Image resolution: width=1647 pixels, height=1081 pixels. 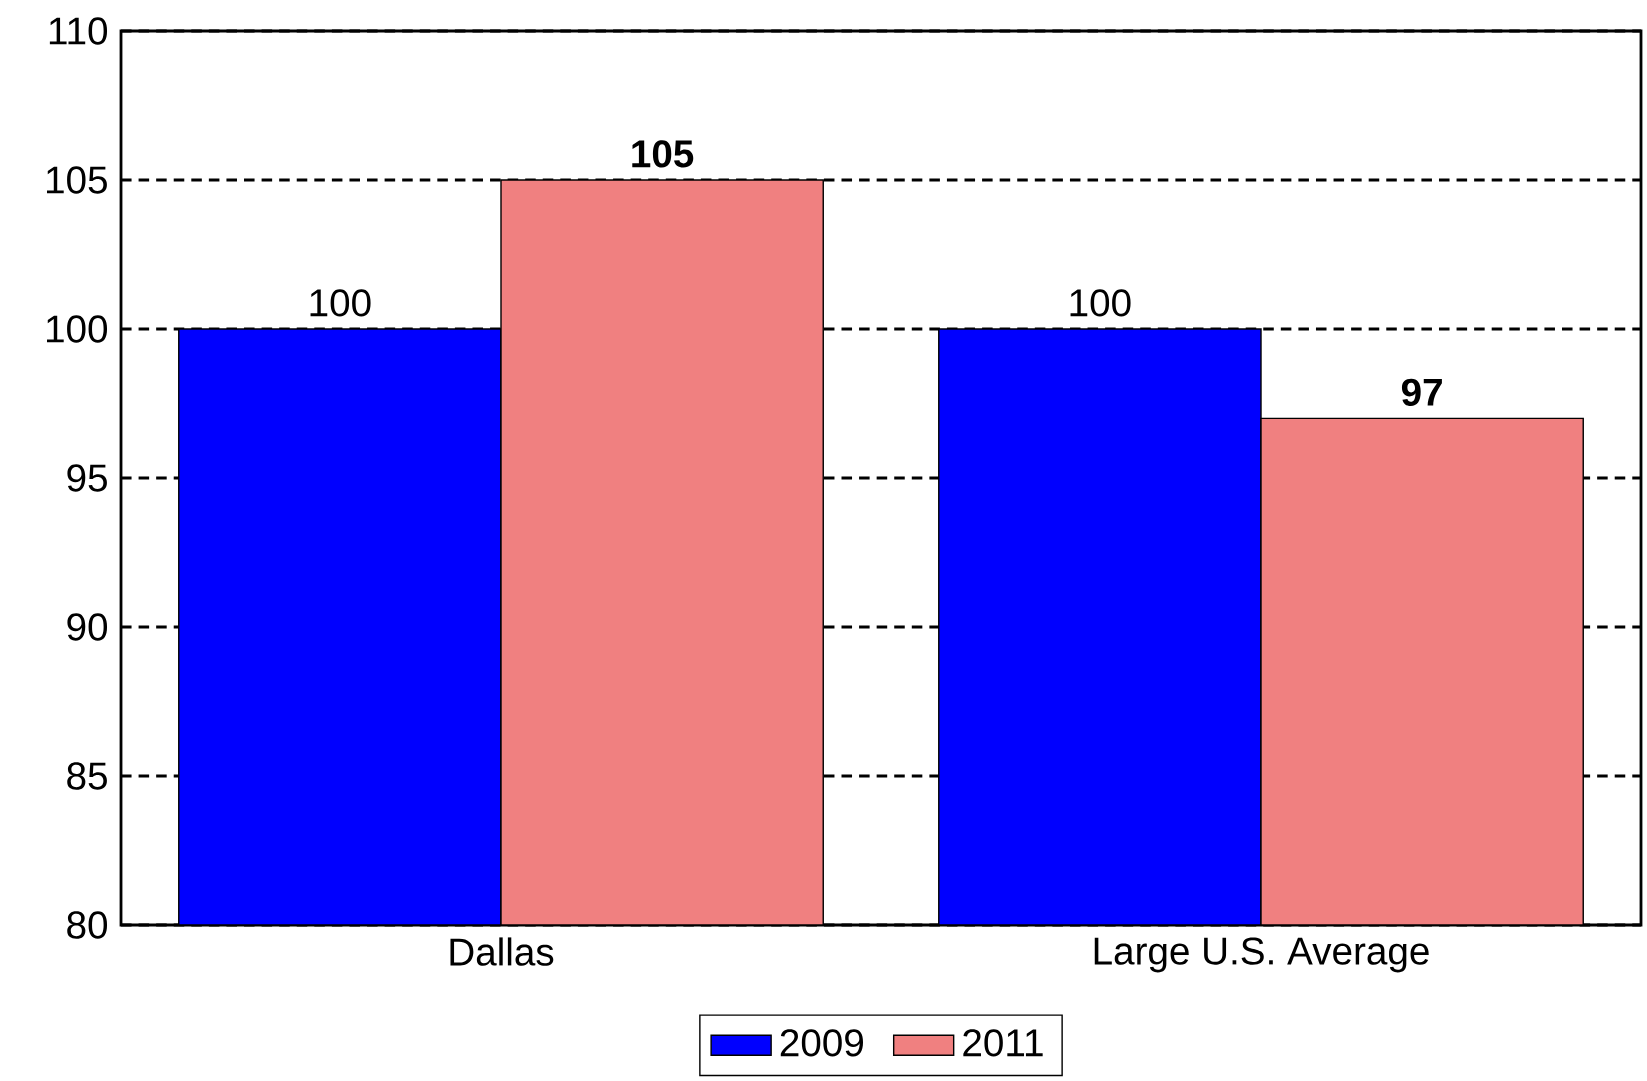 I want to click on y-tick-label: 85, so click(x=87, y=776).